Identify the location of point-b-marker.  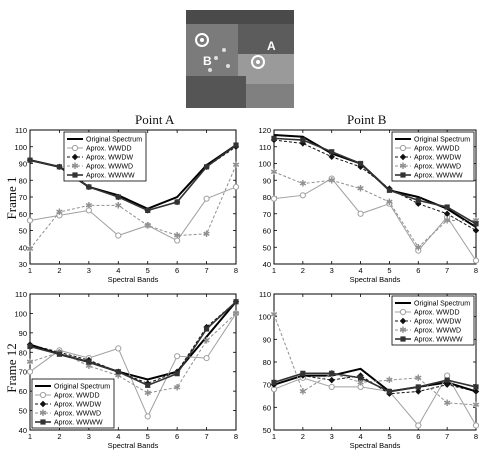
(202, 40).